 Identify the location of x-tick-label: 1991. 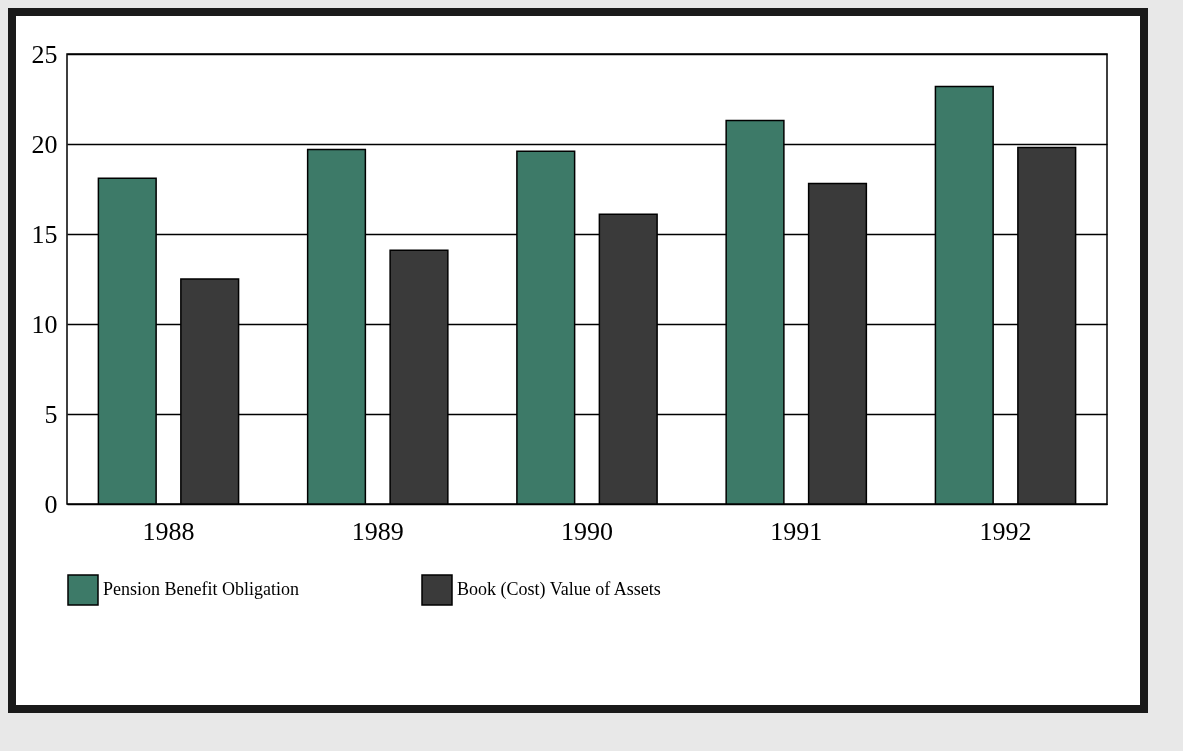
(796, 531).